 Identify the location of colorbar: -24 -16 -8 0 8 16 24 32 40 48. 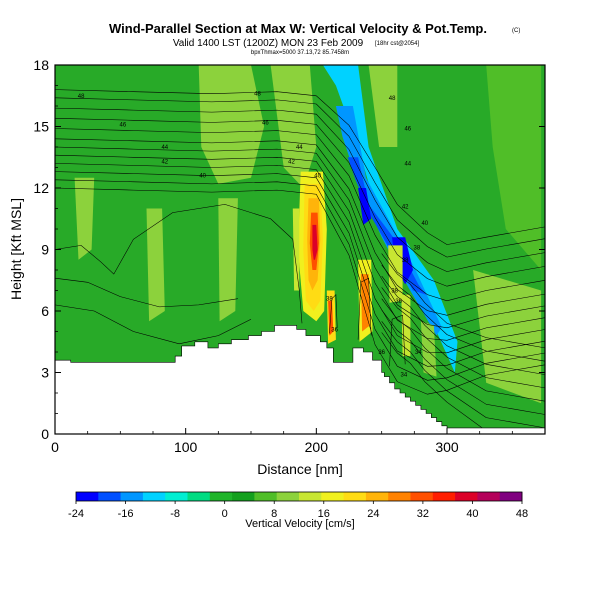
(298, 505).